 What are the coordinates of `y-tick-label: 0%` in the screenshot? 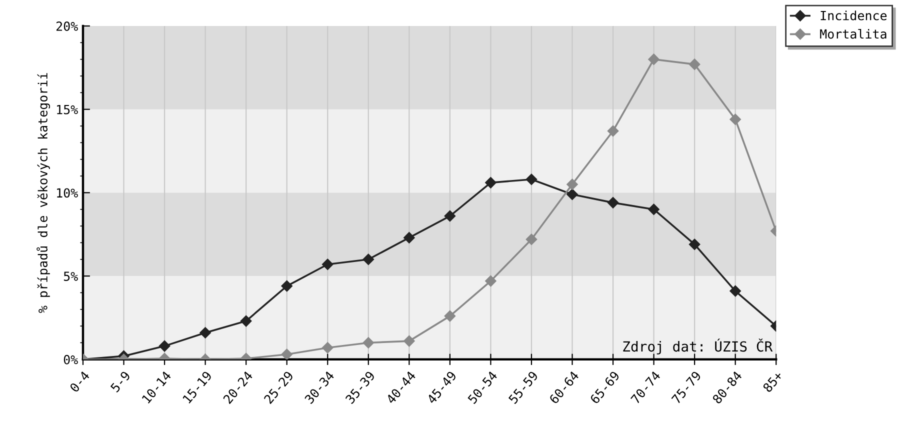 It's located at (71, 359).